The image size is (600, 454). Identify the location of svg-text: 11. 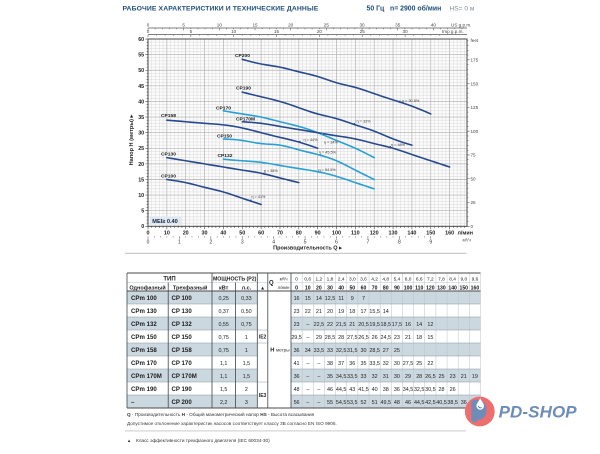
(341, 299).